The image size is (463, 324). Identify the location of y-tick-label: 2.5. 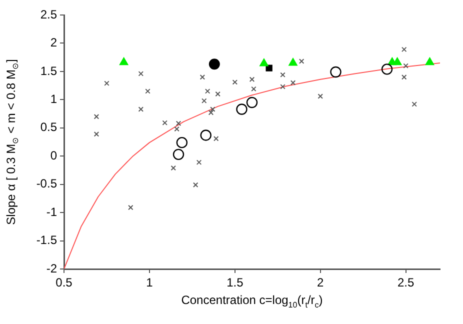
(49, 14).